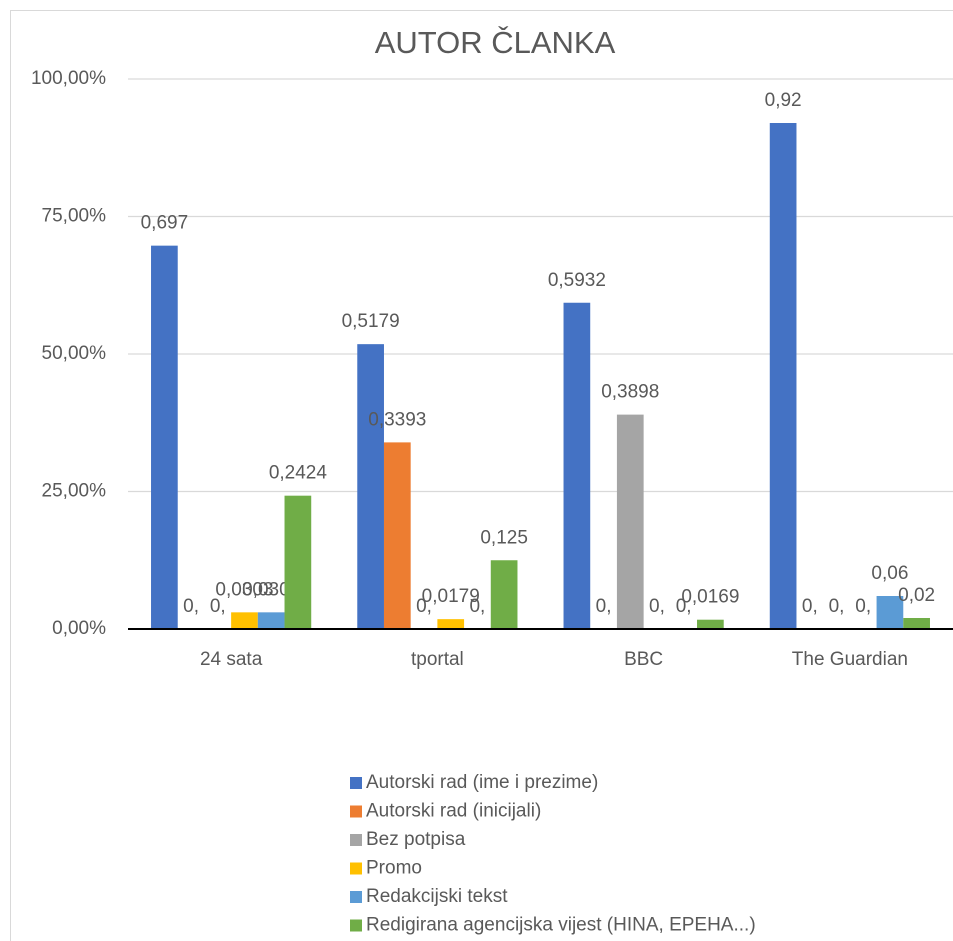  What do you see at coordinates (74, 491) in the screenshot?
I see `y-tick-label: 25,00%` at bounding box center [74, 491].